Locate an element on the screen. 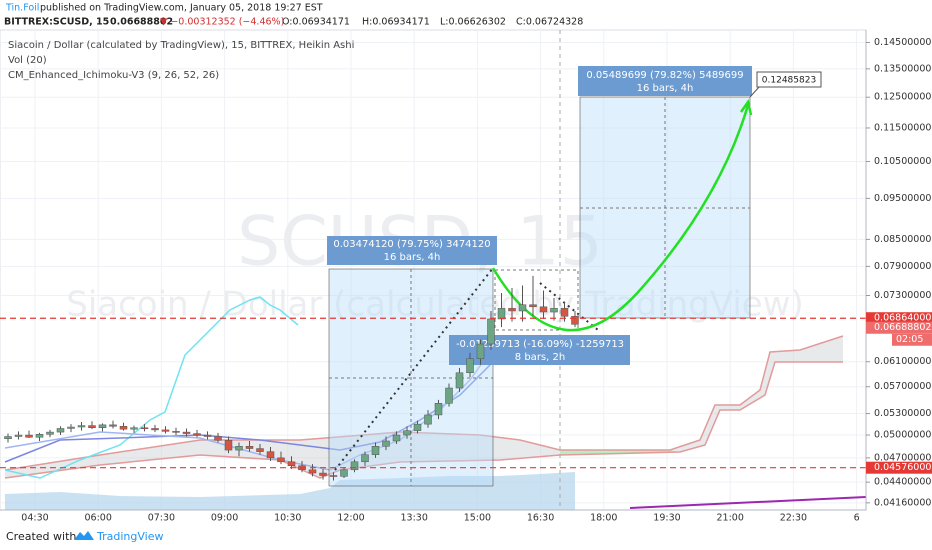 The height and width of the screenshot is (550, 932). y-tick-label: 0.04700000 is located at coordinates (902, 457).